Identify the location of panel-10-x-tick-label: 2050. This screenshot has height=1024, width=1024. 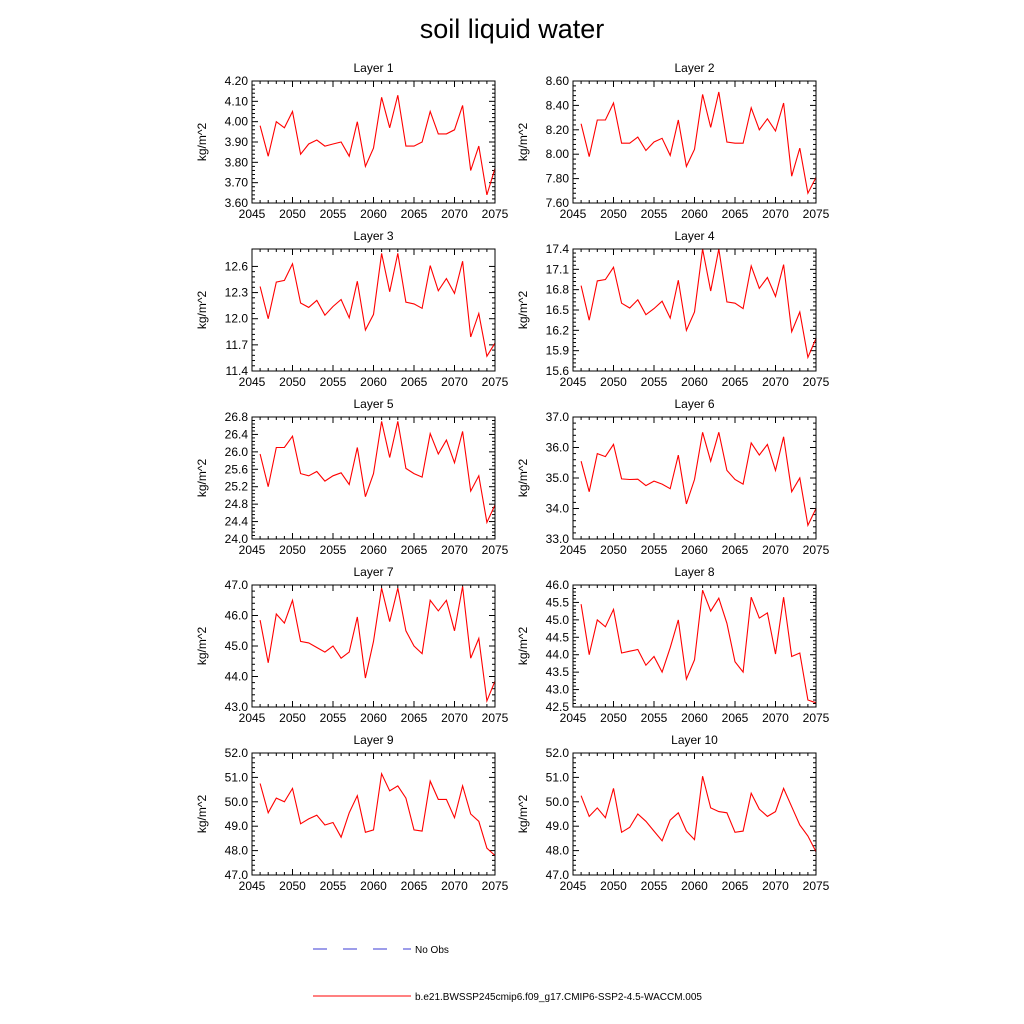
(613, 886).